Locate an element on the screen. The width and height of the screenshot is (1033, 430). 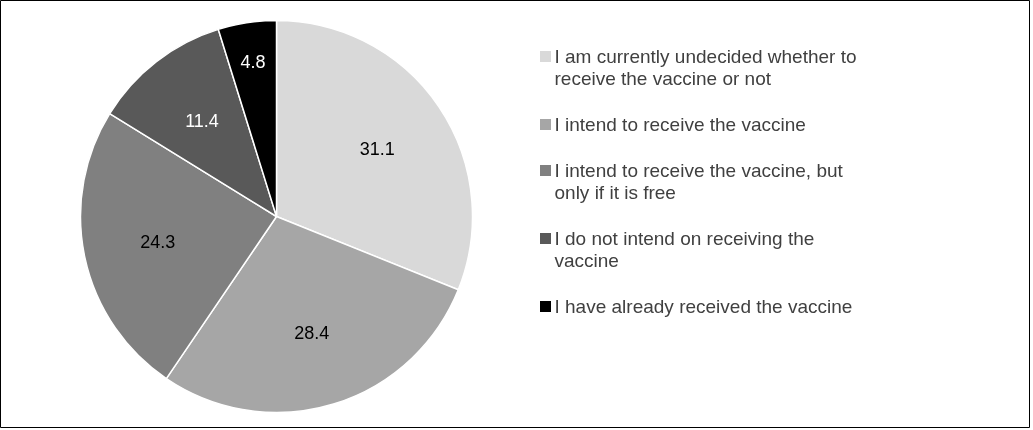
legend-label: I do not intend on receiving the vaccine is located at coordinates (684, 249).